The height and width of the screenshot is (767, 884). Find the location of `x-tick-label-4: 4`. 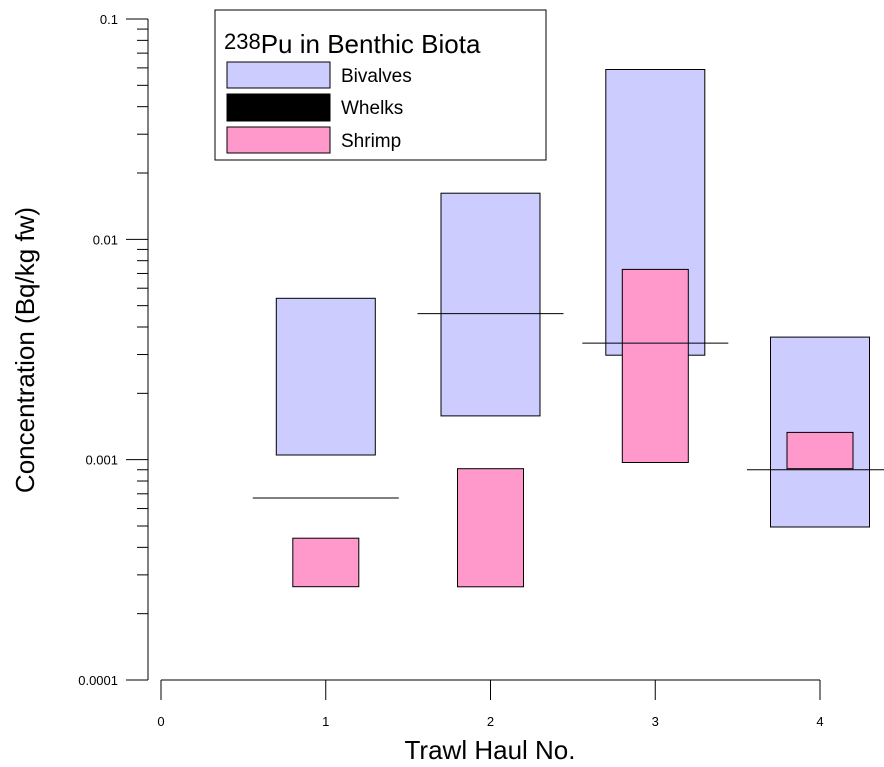

x-tick-label-4: 4 is located at coordinates (819, 721).